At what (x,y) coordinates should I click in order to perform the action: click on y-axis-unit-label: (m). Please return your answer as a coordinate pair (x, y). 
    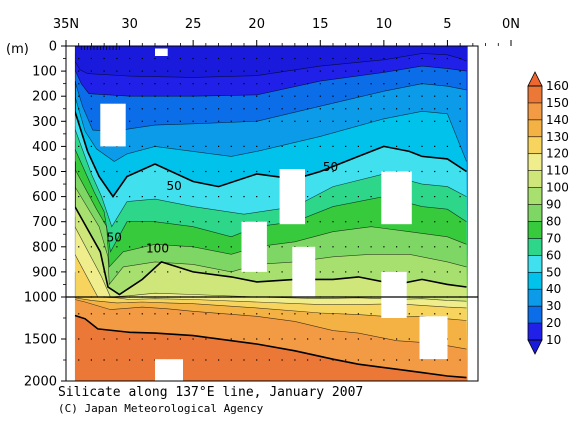
    Looking at the image, I should click on (17, 49).